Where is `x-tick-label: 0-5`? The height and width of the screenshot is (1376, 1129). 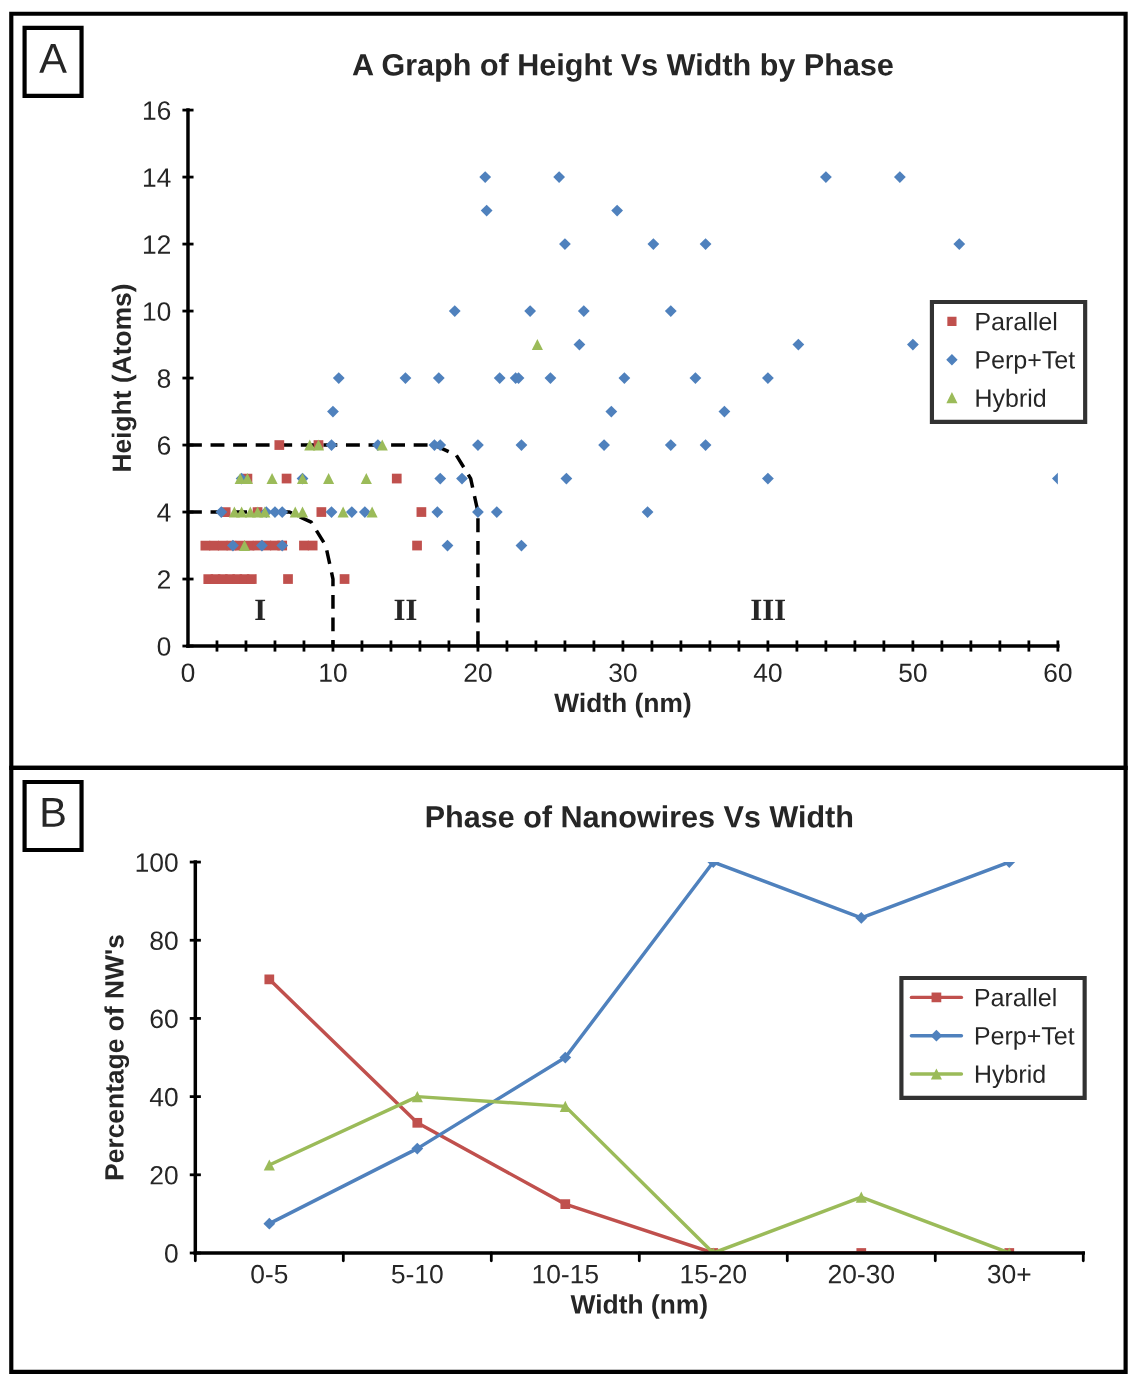 x-tick-label: 0-5 is located at coordinates (269, 1274).